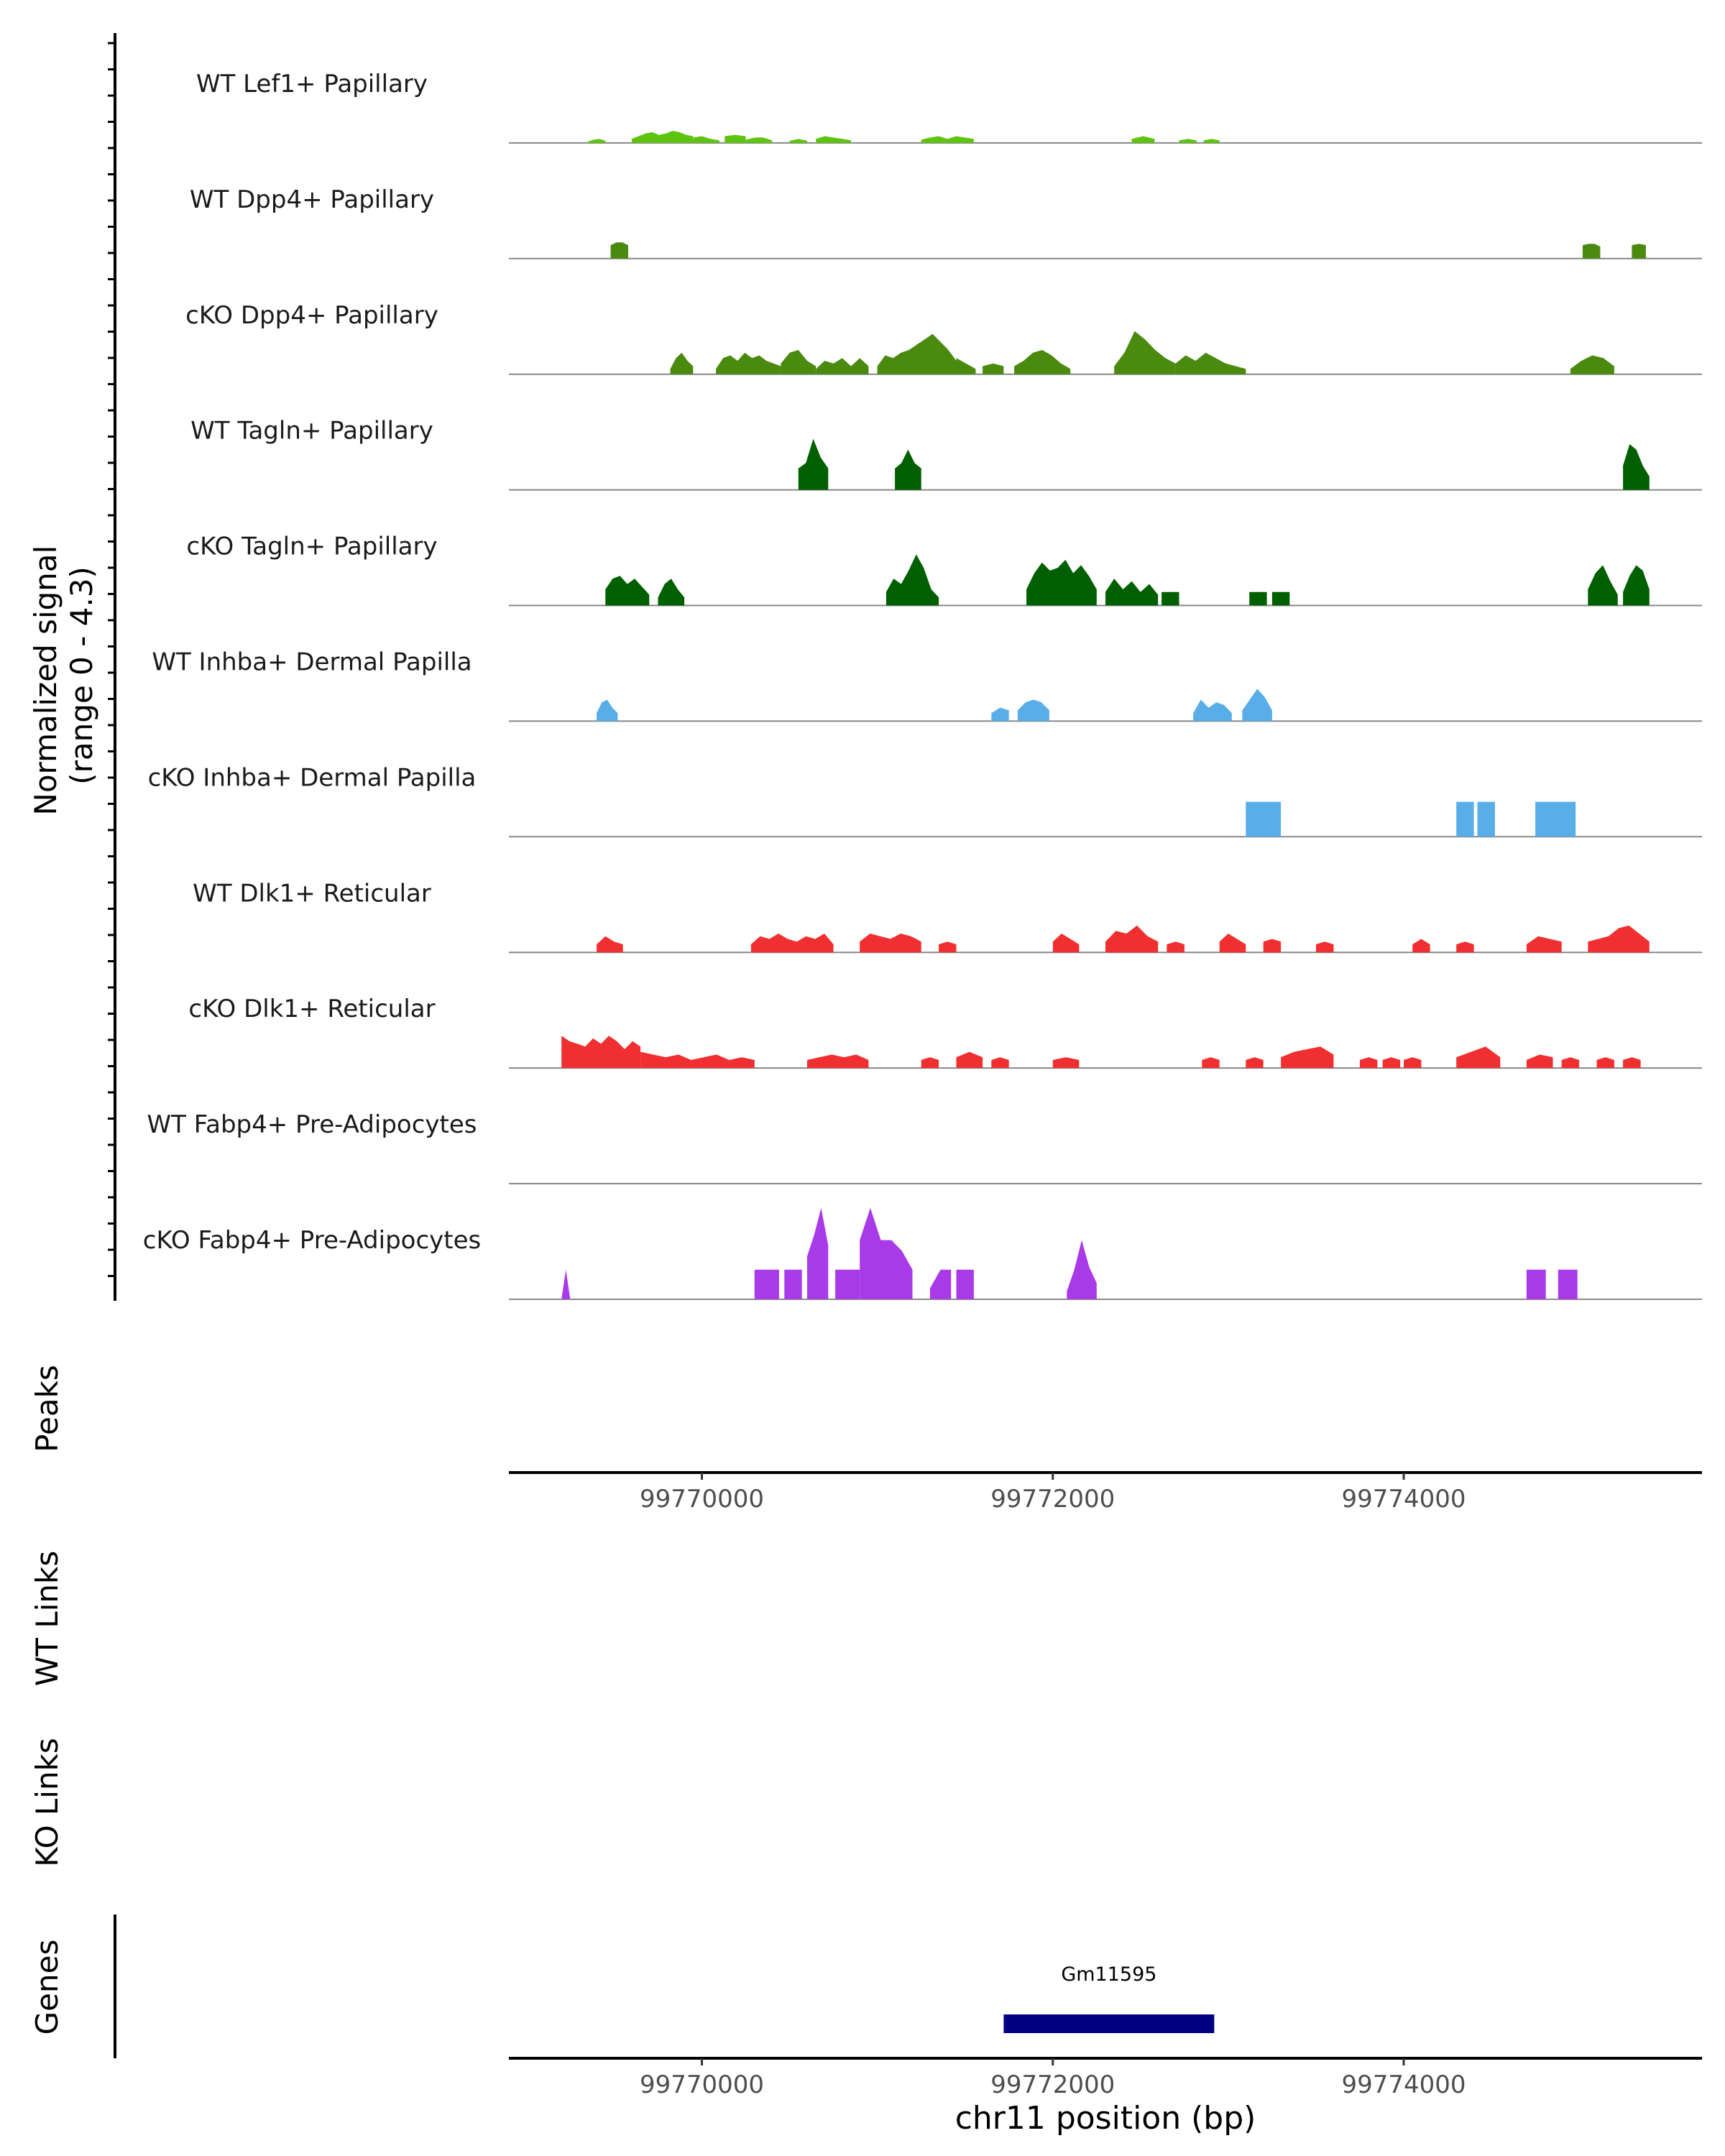  Describe the element at coordinates (1109, 1998) in the screenshot. I see `genes-track: Gm11595` at that location.